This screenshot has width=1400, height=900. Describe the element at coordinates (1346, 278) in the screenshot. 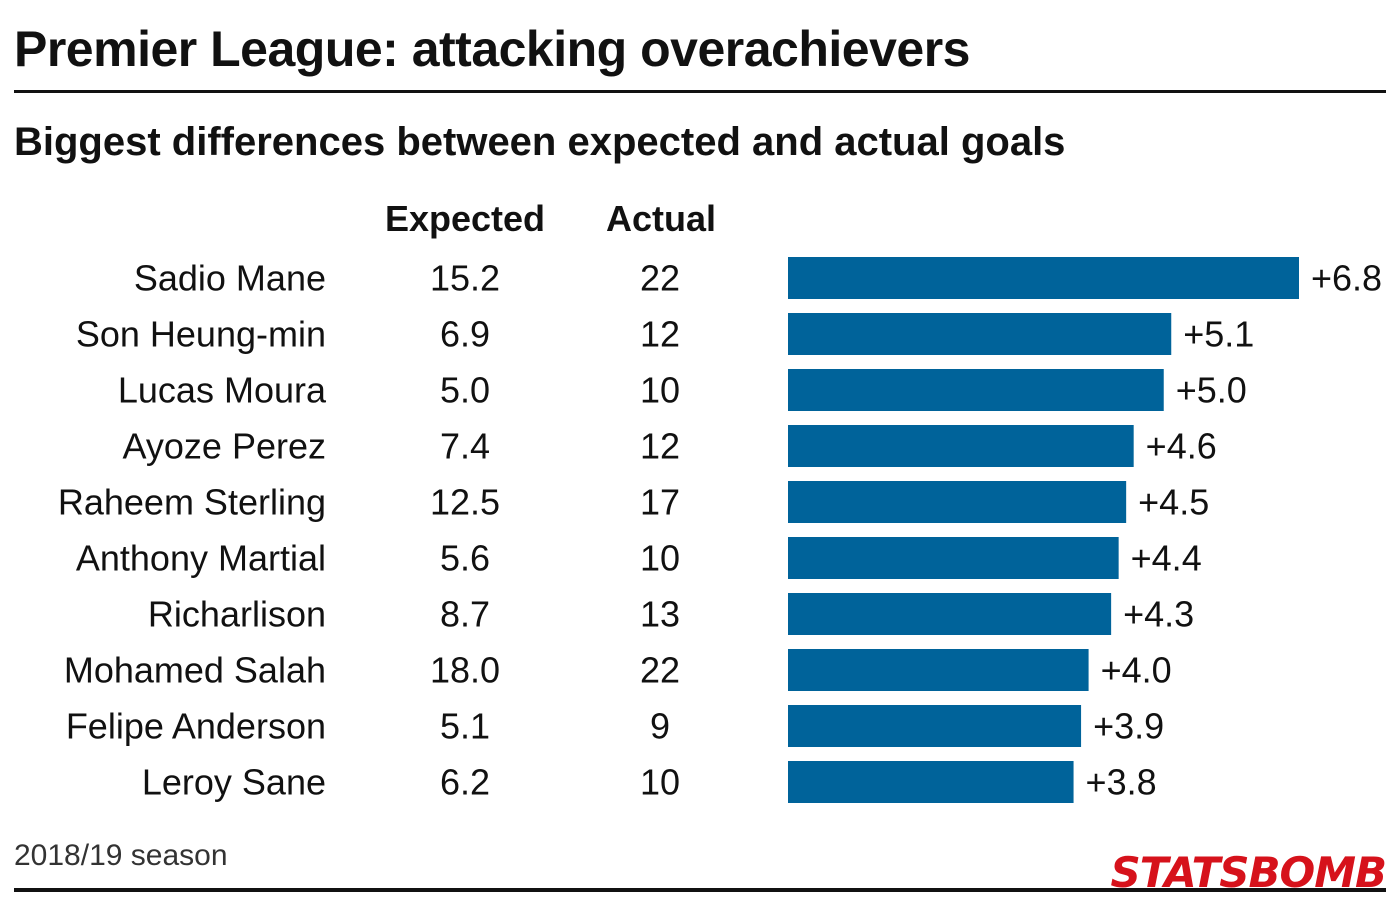

I see `difference-data-label: +6.8` at that location.